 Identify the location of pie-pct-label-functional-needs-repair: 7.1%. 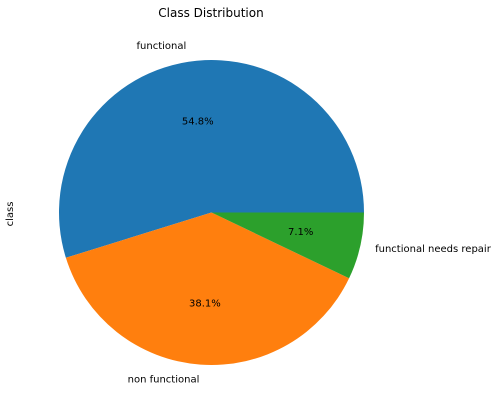
(300, 232).